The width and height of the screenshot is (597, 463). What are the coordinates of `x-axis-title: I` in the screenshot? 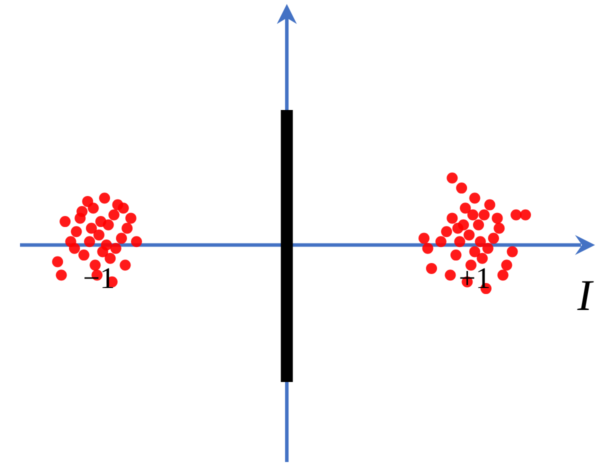 It's located at (585, 295).